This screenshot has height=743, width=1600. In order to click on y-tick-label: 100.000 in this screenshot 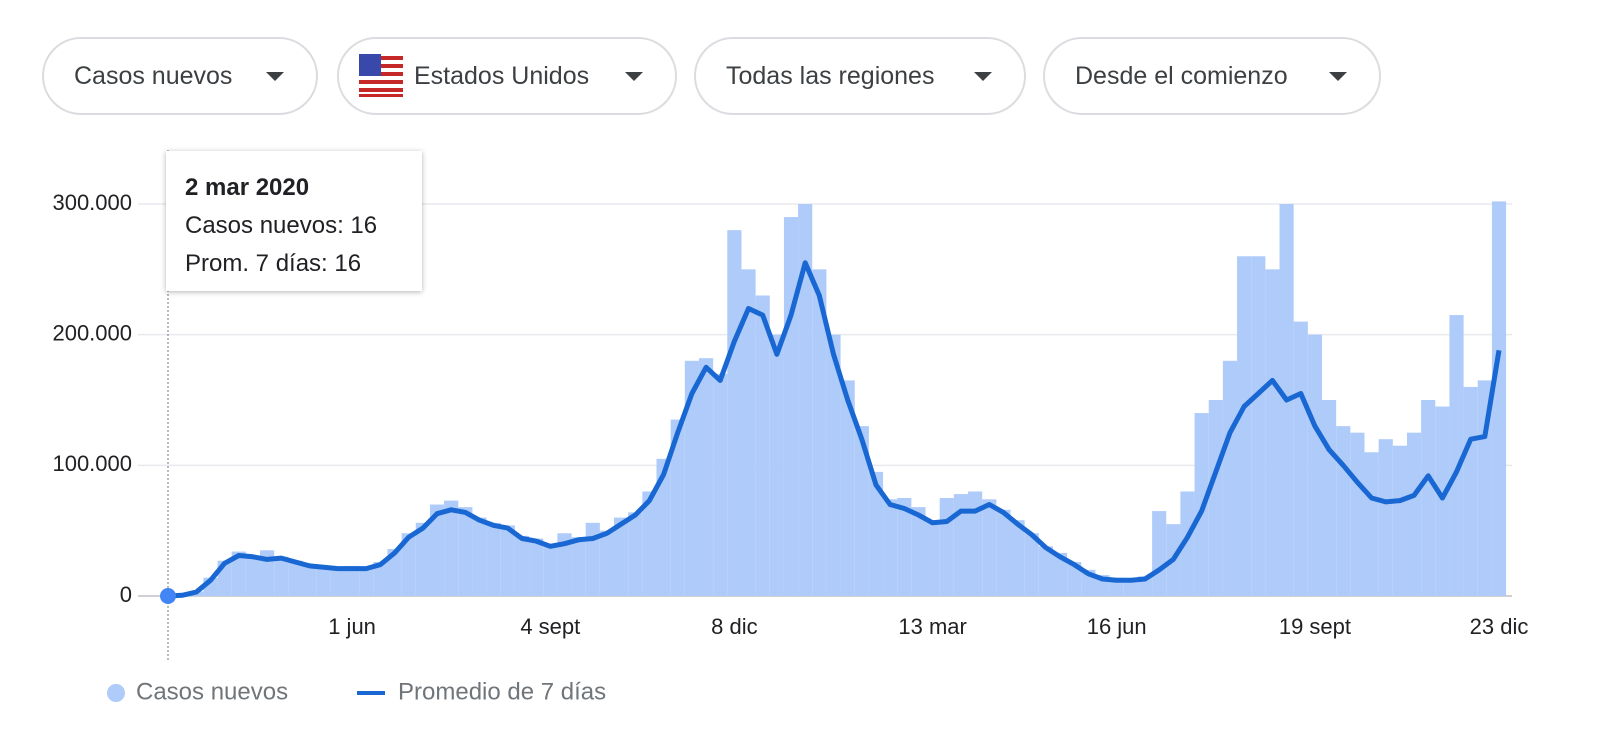, I will do `click(92, 463)`.